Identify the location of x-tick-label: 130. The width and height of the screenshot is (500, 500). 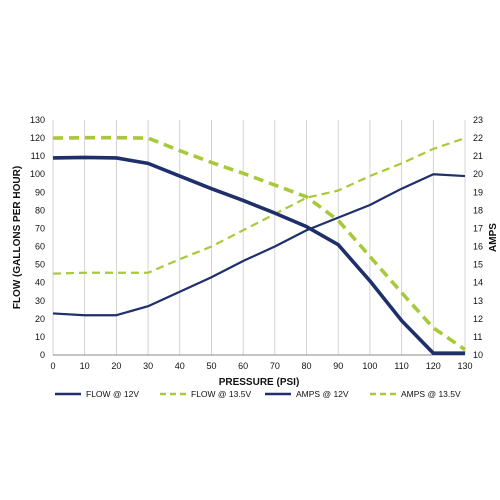
(464, 366).